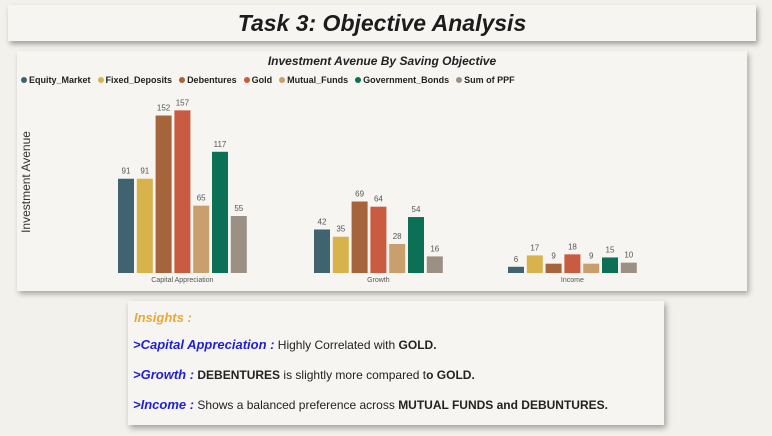 The image size is (772, 436). What do you see at coordinates (26, 182) in the screenshot?
I see `y-axis-label: Investment Avenue` at bounding box center [26, 182].